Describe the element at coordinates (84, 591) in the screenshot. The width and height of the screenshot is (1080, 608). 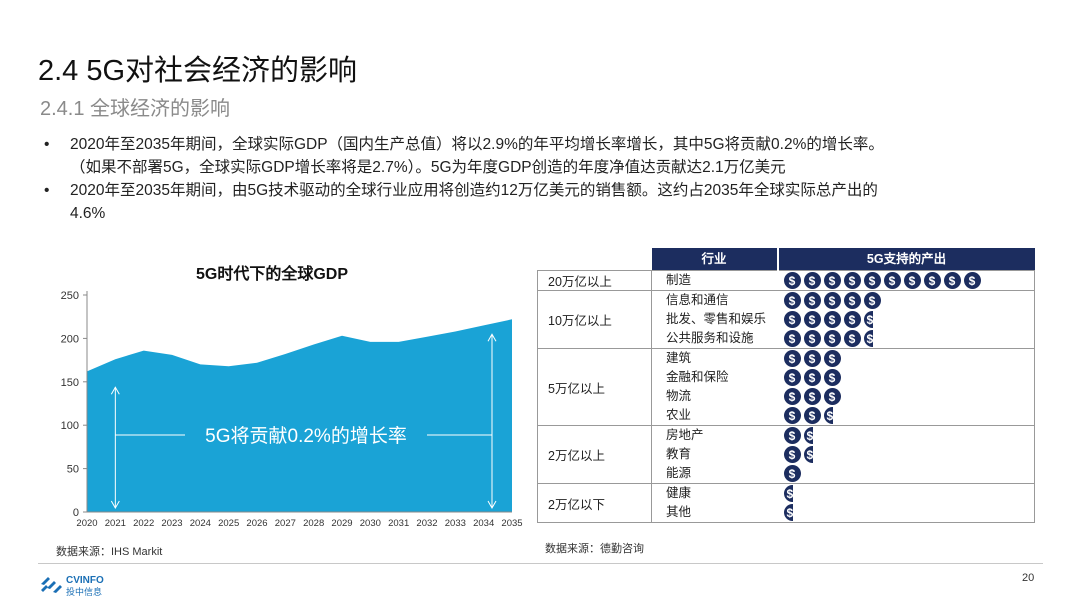
I see `logo-subtitle: 投中信息` at that location.